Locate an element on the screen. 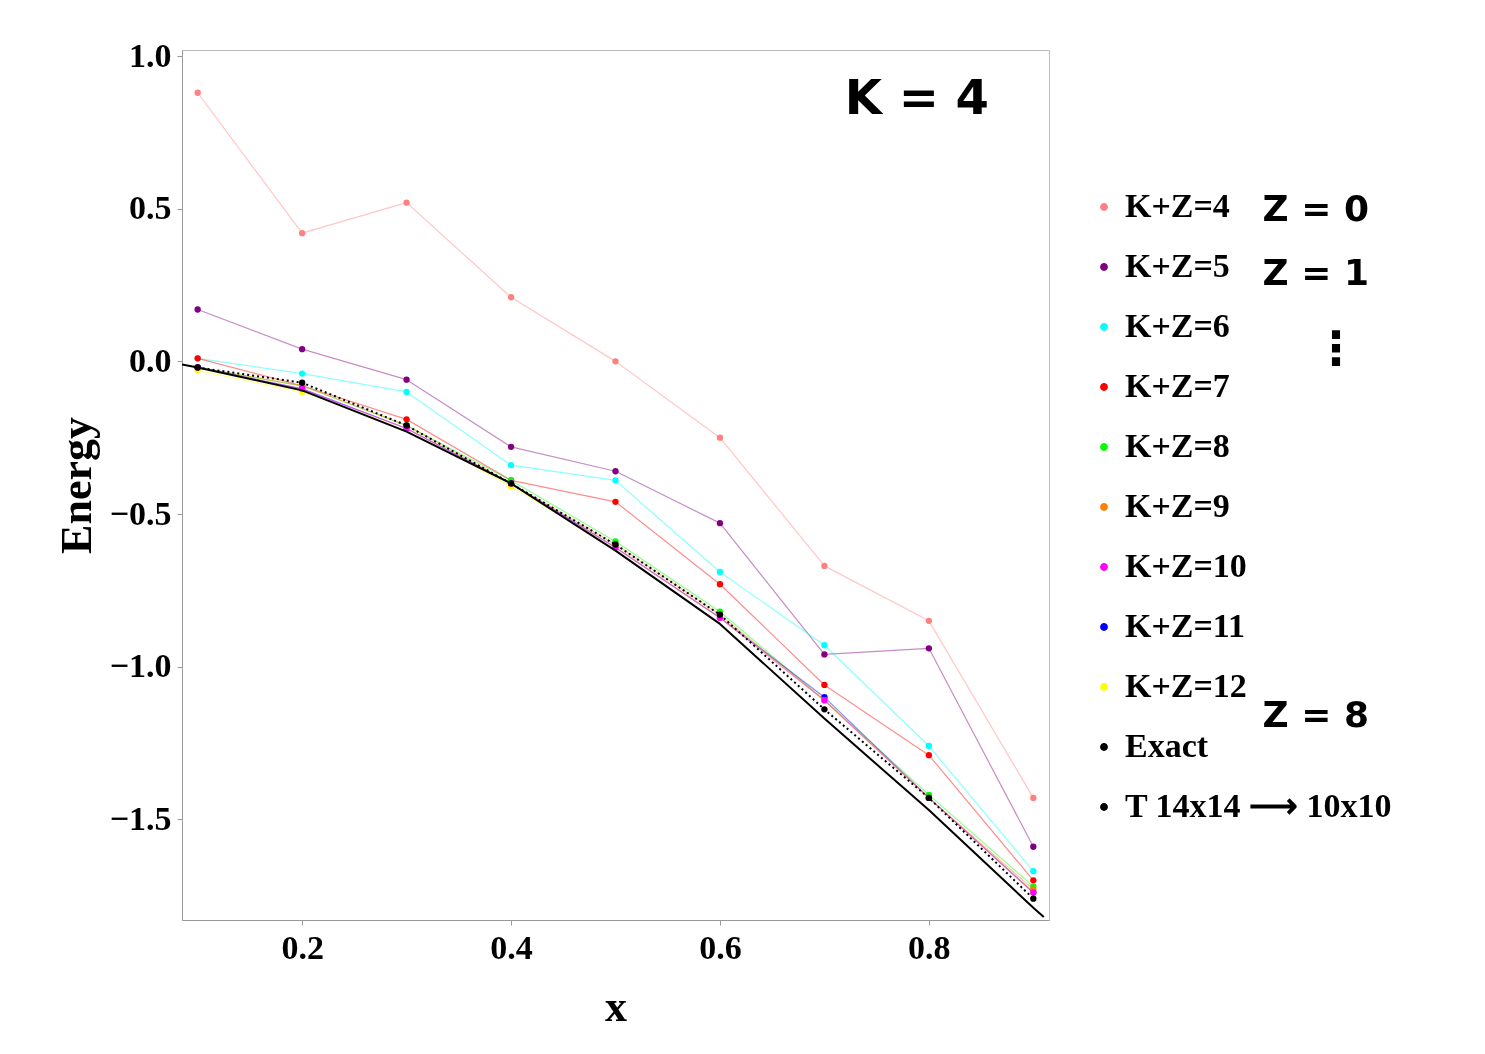  y-tick-label: 0.5 is located at coordinates (150, 208).